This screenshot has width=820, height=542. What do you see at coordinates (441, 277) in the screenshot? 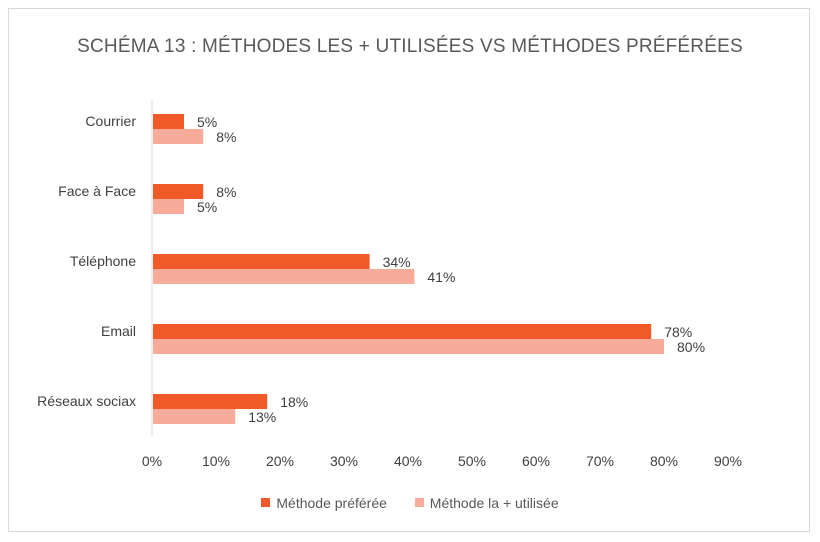
I see `data-label: 41%` at bounding box center [441, 277].